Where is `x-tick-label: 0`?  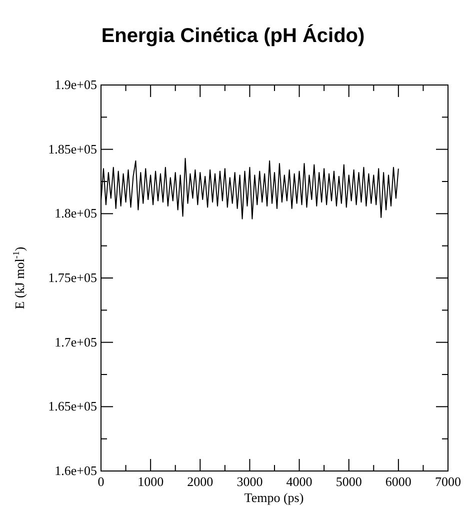 x-tick-label: 0 is located at coordinates (101, 481).